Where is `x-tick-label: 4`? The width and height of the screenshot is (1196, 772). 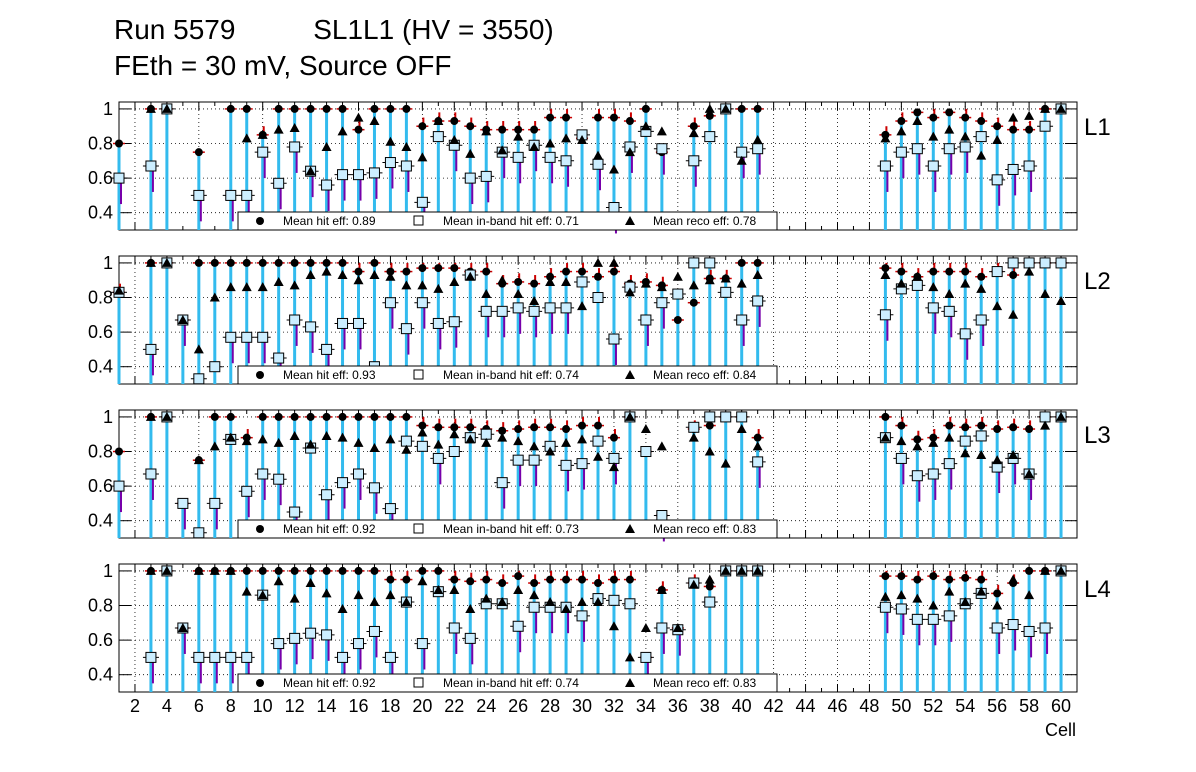 x-tick-label: 4 is located at coordinates (167, 706).